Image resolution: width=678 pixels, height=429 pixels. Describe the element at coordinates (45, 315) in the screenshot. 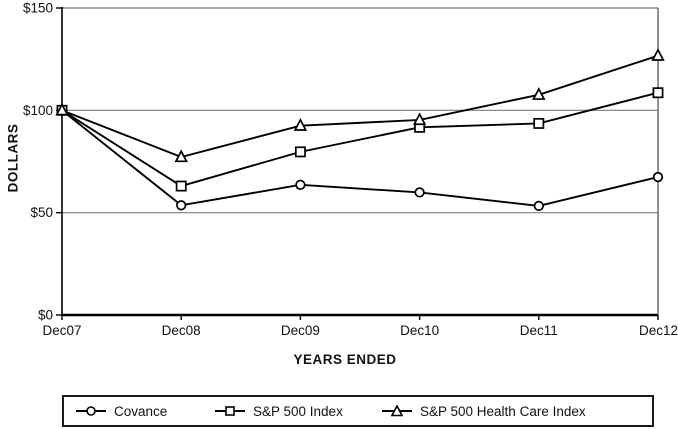

I see `y-tick-label: $0` at that location.